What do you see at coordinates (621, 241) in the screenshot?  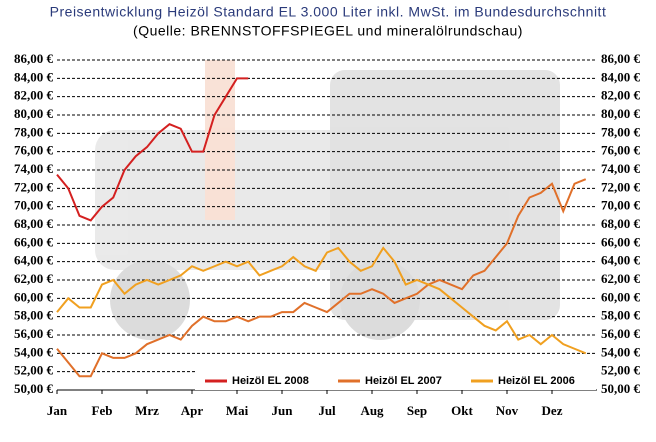 I see `y2-tick-label: 66,00 €` at bounding box center [621, 241].